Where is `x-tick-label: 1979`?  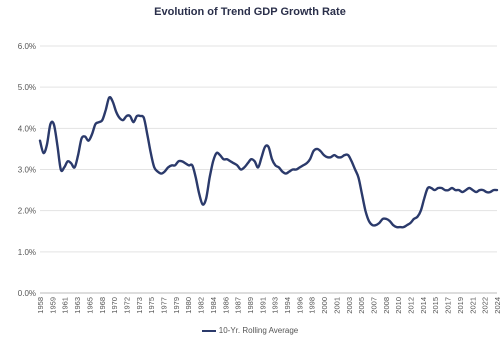 x-tick-label: 1979 is located at coordinates (176, 305).